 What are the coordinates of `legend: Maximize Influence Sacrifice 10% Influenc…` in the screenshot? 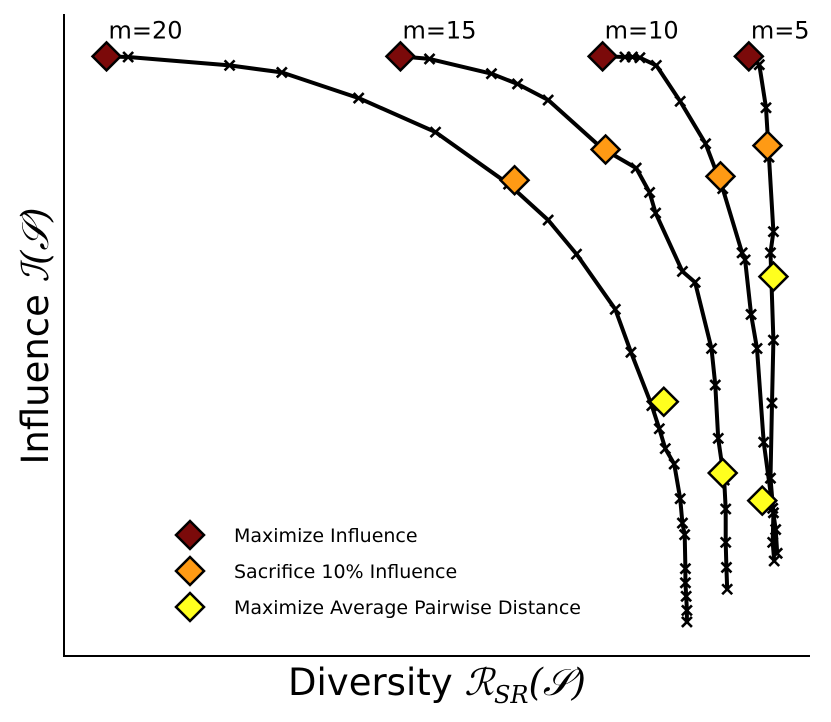 It's located at (377, 571).